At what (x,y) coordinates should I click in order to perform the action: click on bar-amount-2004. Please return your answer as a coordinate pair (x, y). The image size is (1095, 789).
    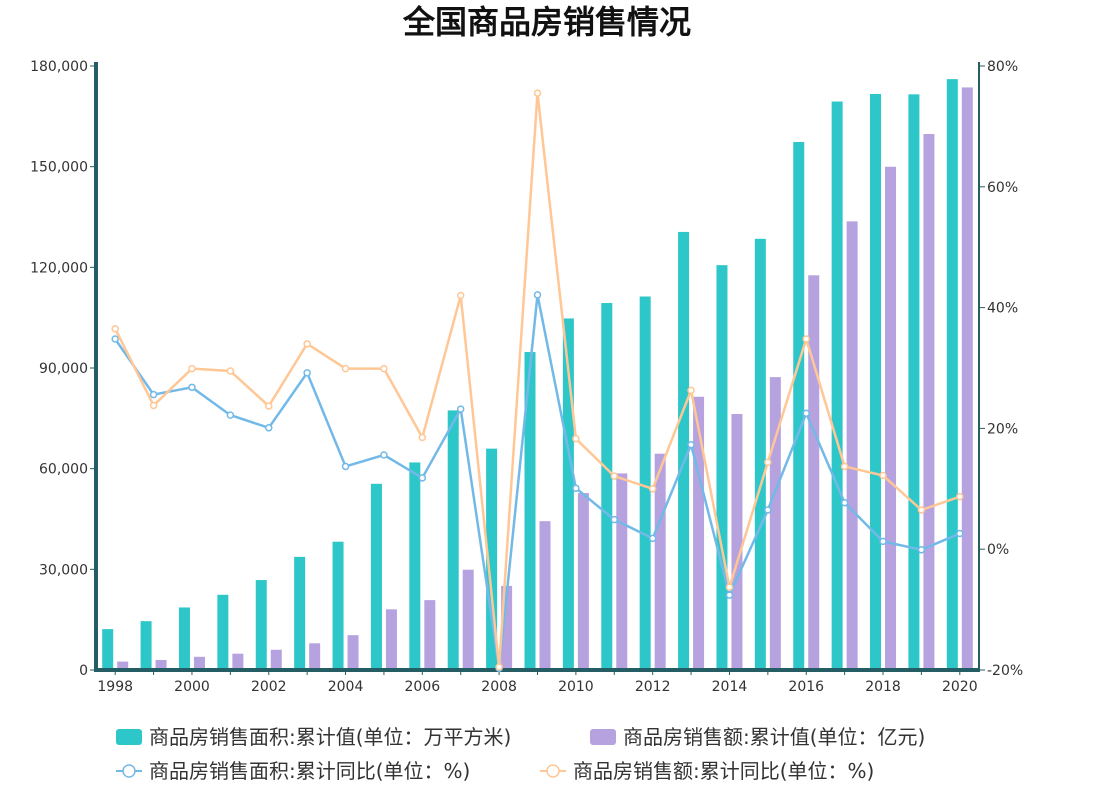
    Looking at the image, I should click on (353, 652).